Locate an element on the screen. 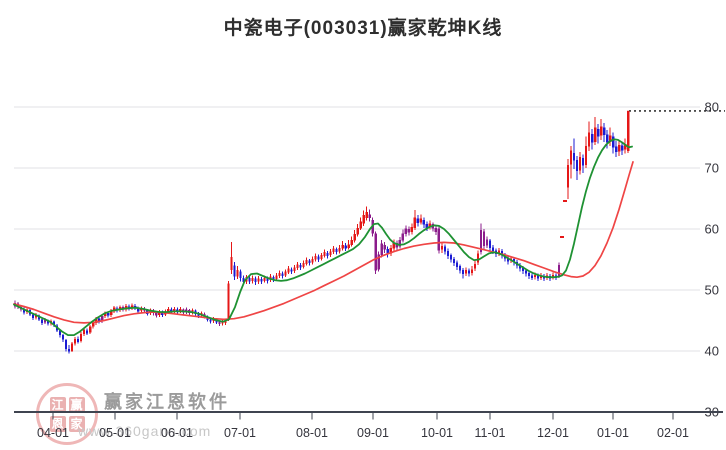 The height and width of the screenshot is (450, 726). x-axis-label: 07-01 is located at coordinates (240, 433).